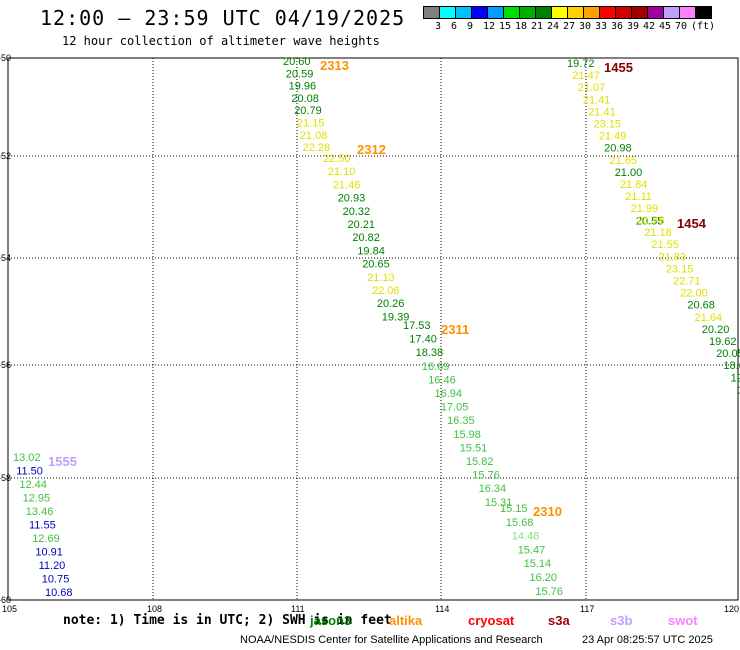 Image resolution: width=740 pixels, height=650 pixels. Describe the element at coordinates (703, 12) in the screenshot. I see `scale-swatch` at that location.